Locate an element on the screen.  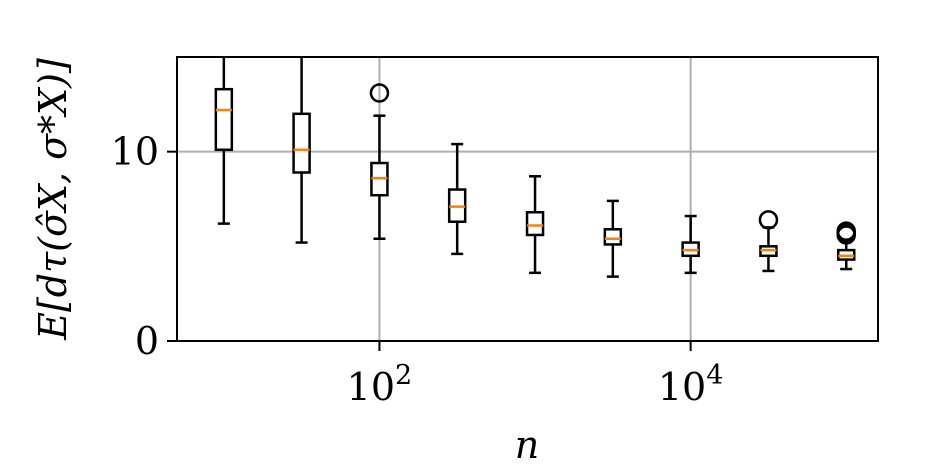
y-tick-label: 10 is located at coordinates (135, 152).